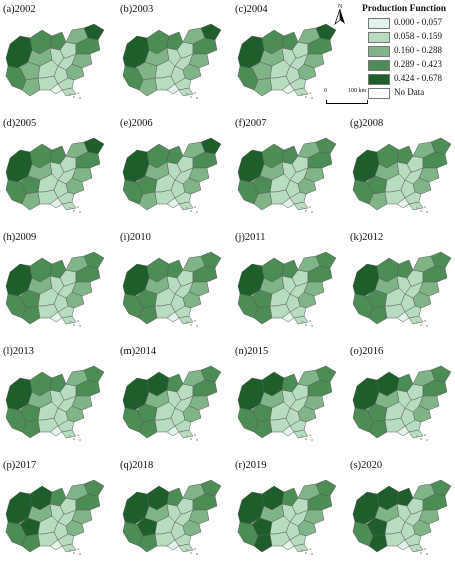 The width and height of the screenshot is (455, 564). What do you see at coordinates (367, 351) in the screenshot?
I see `panel-label: (o)2016` at bounding box center [367, 351].